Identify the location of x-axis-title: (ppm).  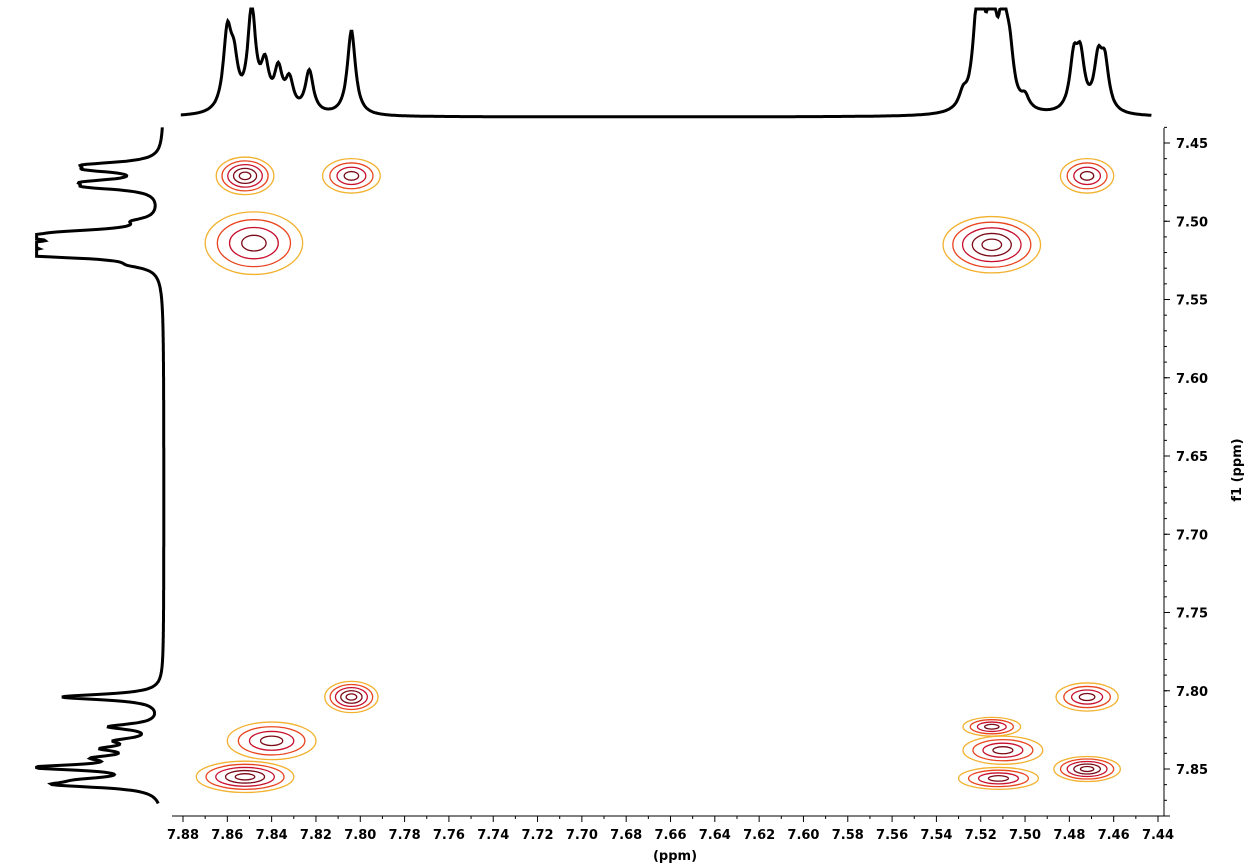
(675, 856).